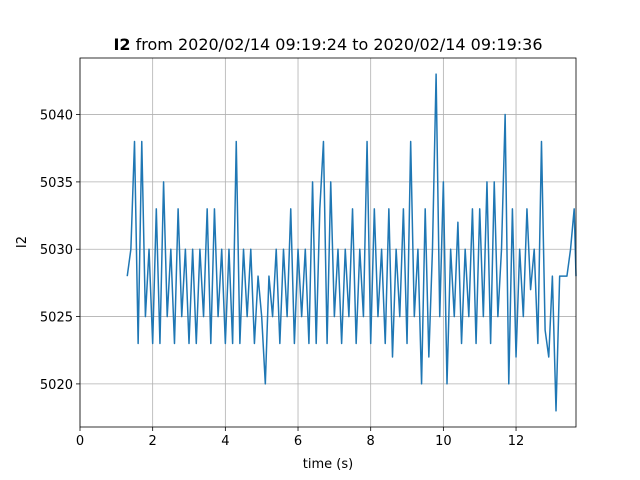 Image resolution: width=640 pixels, height=480 pixels. Describe the element at coordinates (298, 441) in the screenshot. I see `x-tick-label: 6` at that location.